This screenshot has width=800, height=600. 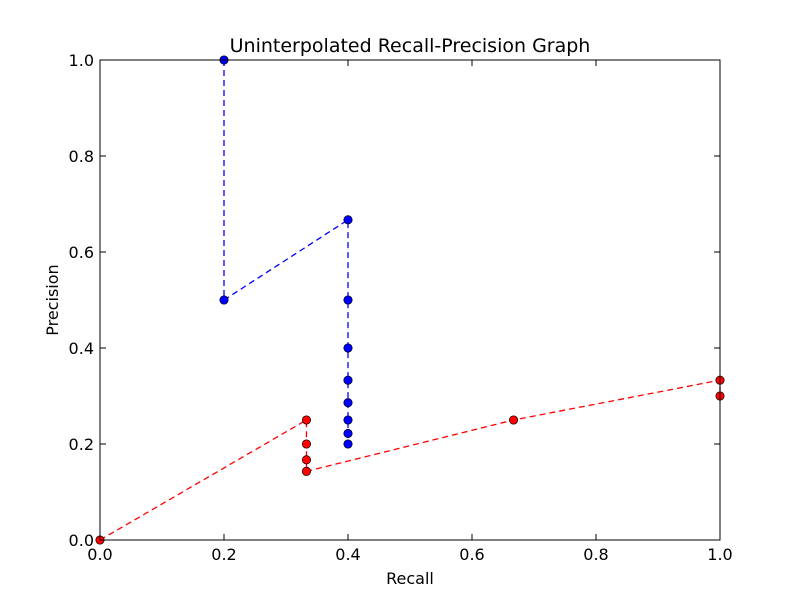 What do you see at coordinates (410, 46) in the screenshot?
I see `chart-title: Uninterpolated Recall-Precision Graph` at bounding box center [410, 46].